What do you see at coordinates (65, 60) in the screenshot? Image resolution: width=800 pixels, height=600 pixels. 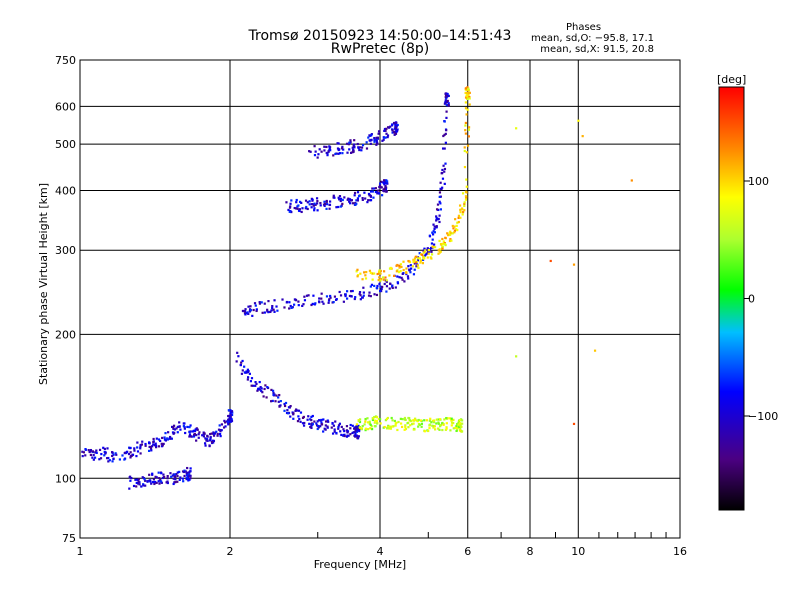 I see `y-tick-label: 750` at bounding box center [65, 60].